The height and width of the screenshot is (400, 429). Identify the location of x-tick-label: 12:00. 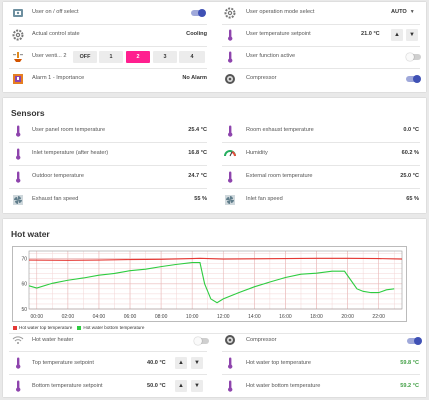
(223, 317).